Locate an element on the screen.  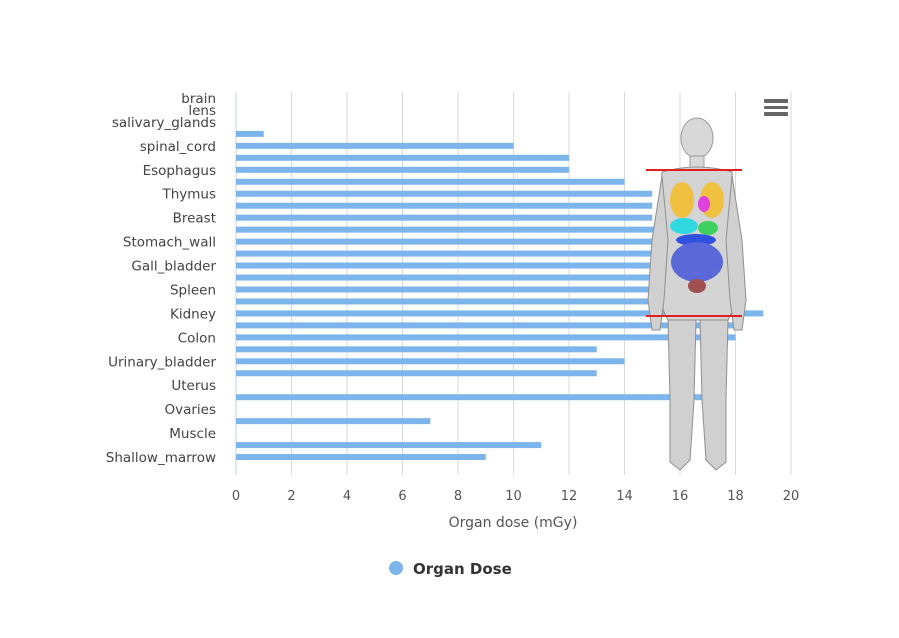
category-label: Muscle is located at coordinates (192, 434).